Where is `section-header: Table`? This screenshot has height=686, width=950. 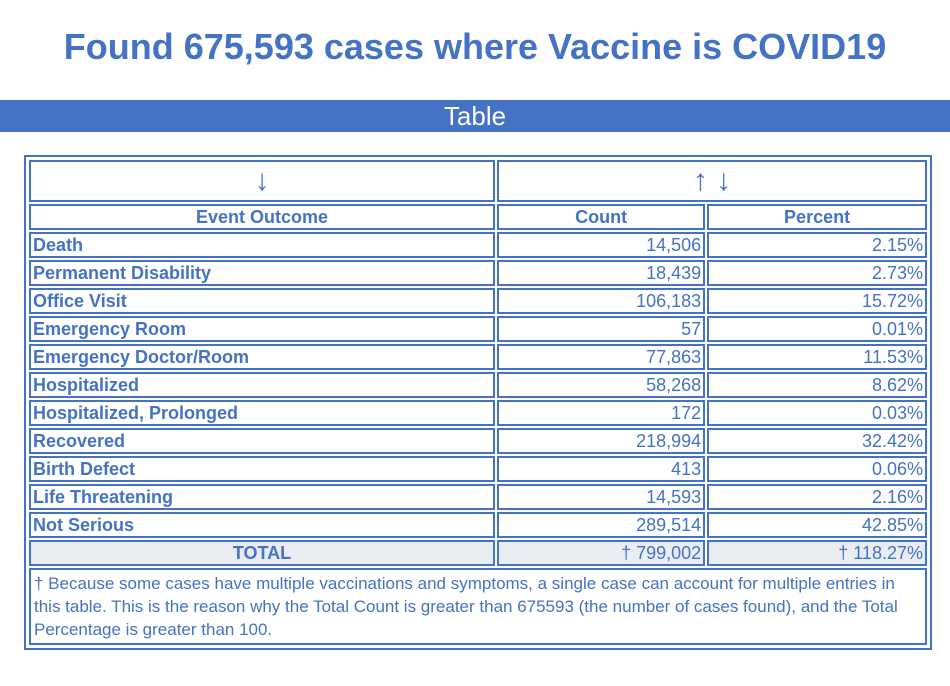
section-header: Table is located at coordinates (475, 116).